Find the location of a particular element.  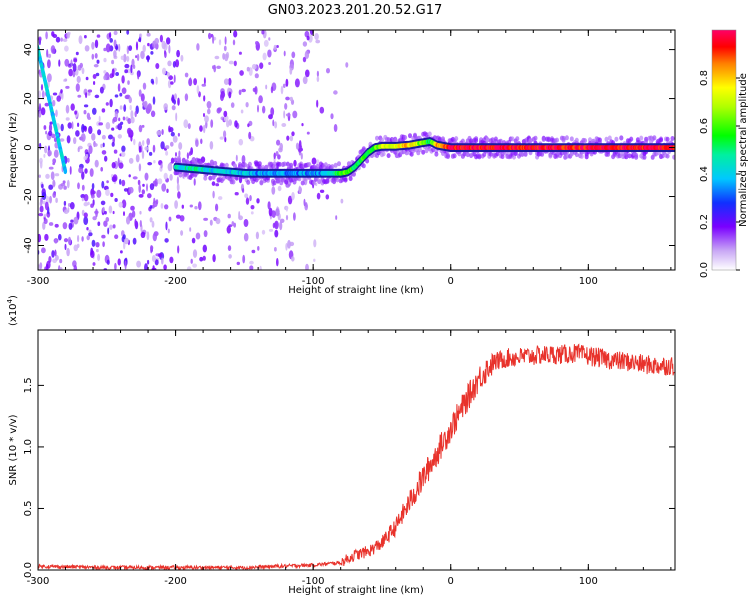

trace-cell is located at coordinates (65, 171).